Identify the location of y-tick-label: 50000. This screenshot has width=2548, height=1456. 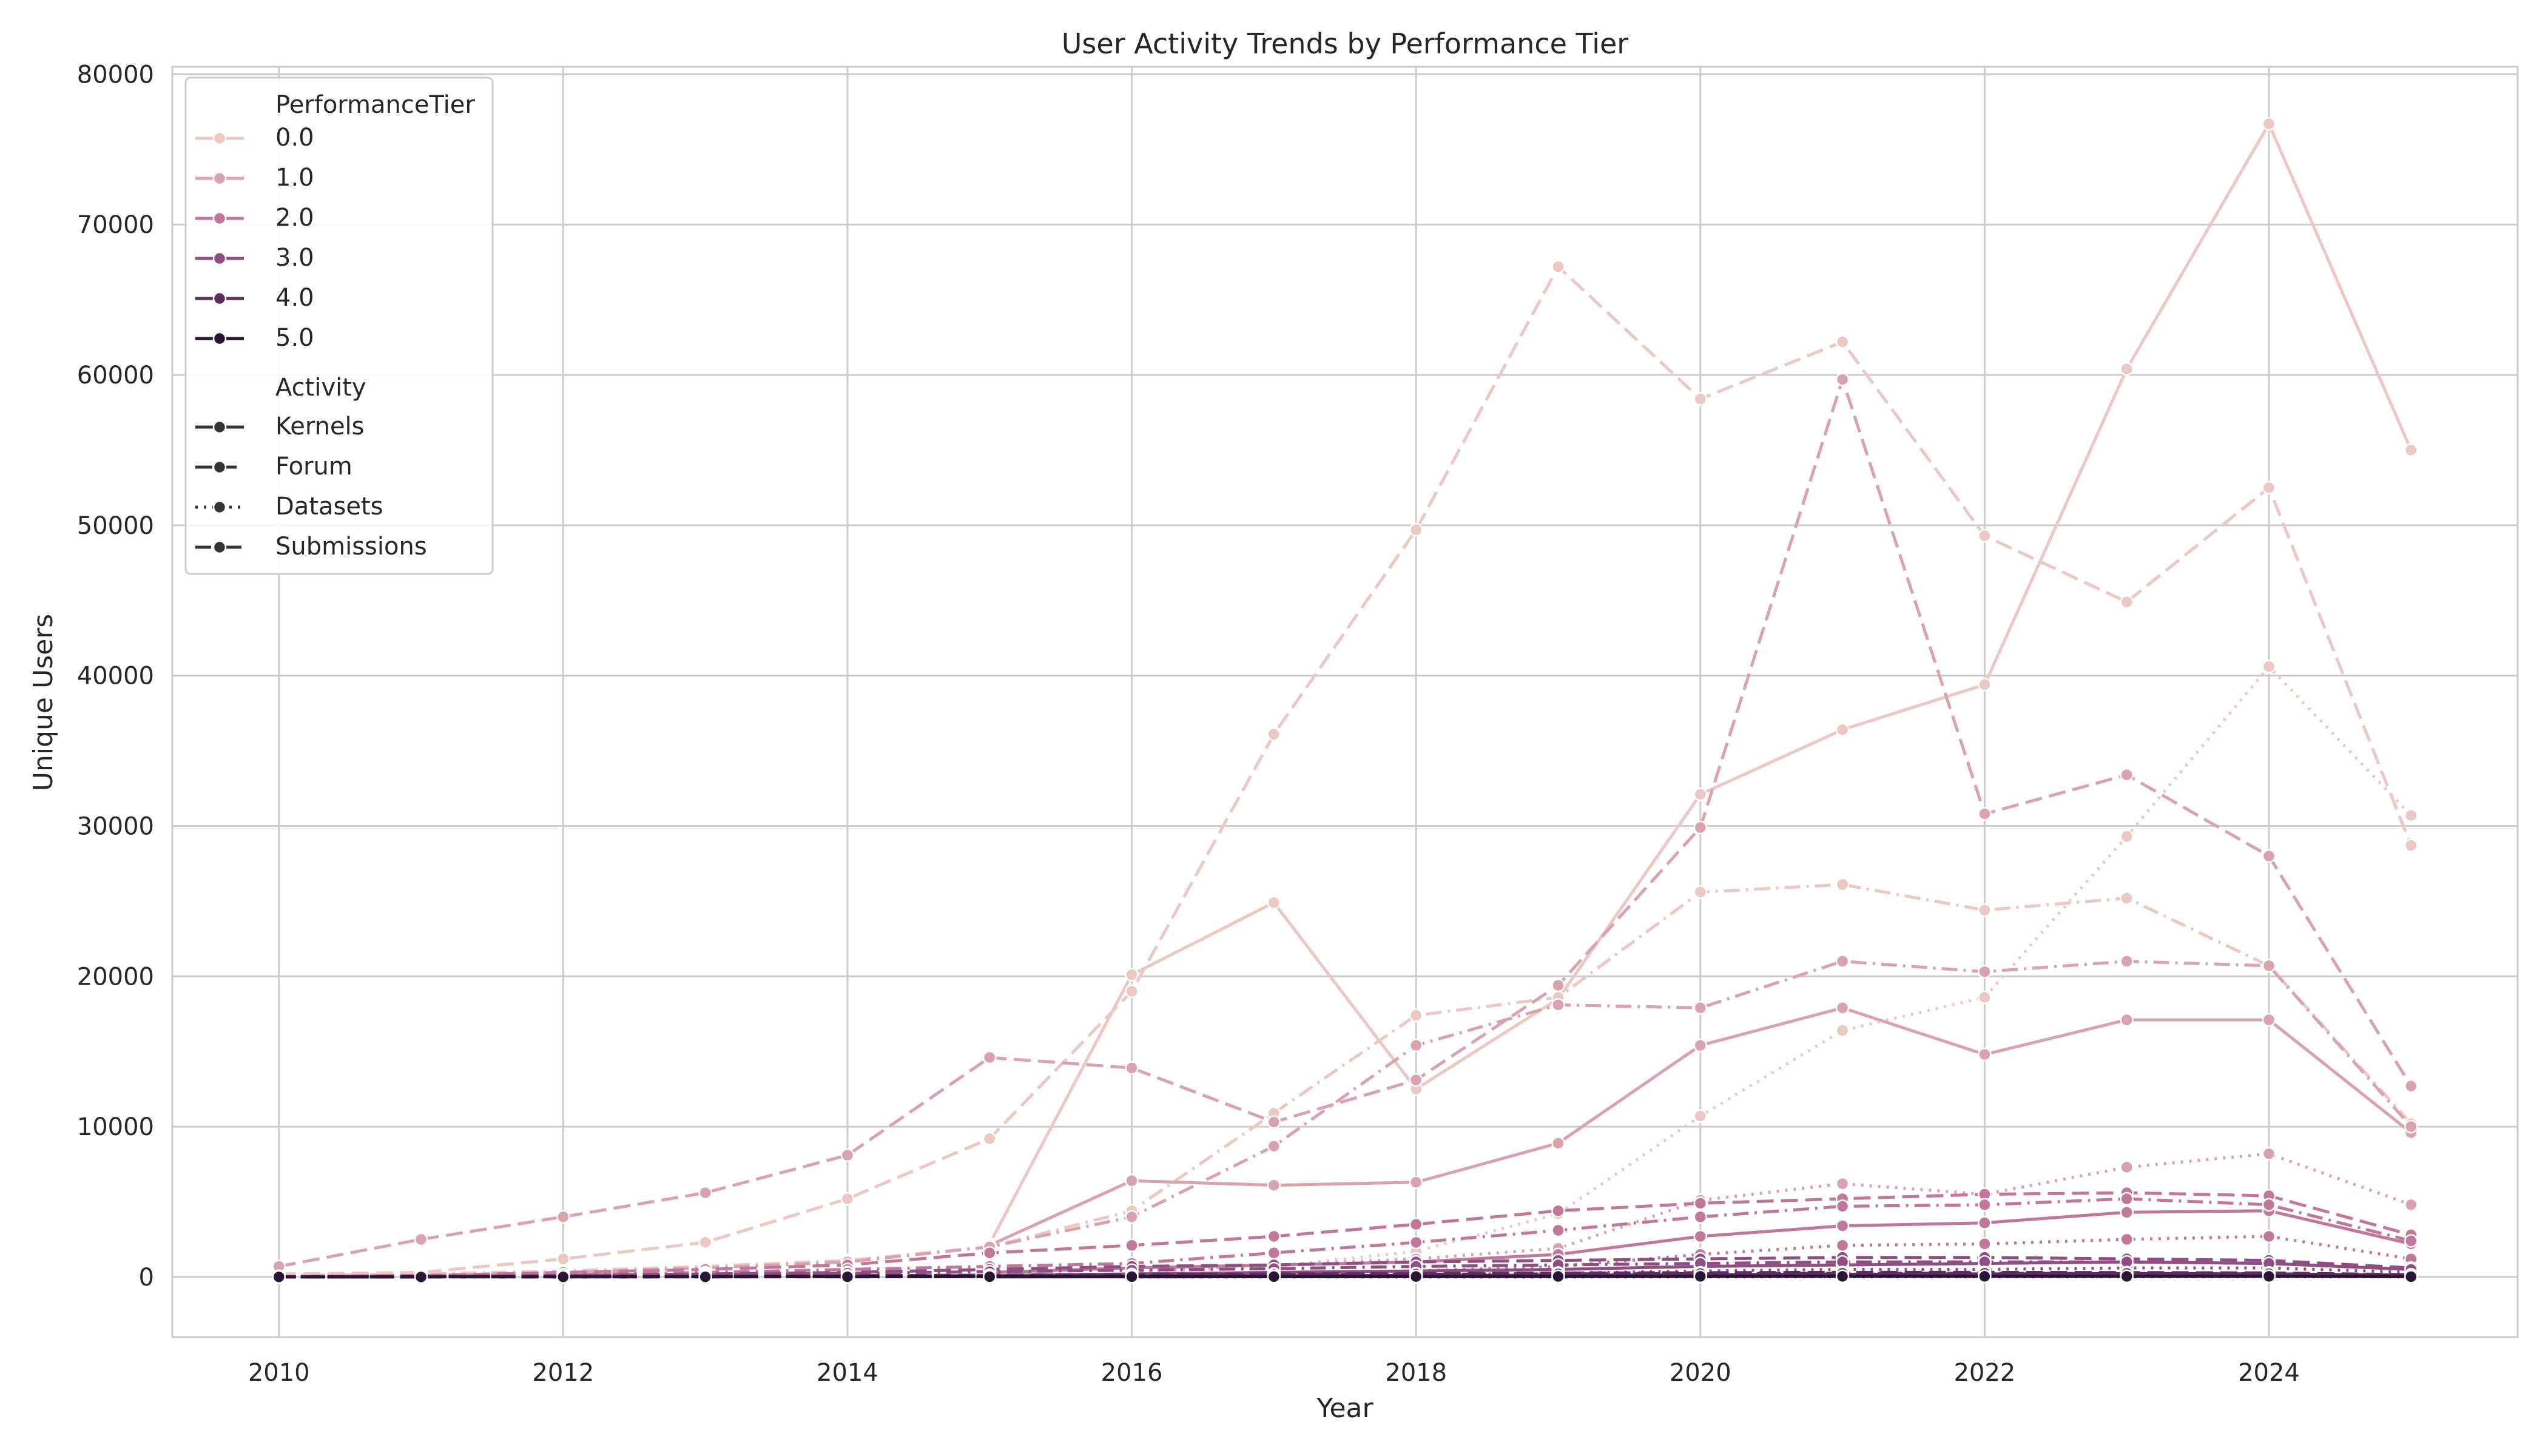
(115, 526).